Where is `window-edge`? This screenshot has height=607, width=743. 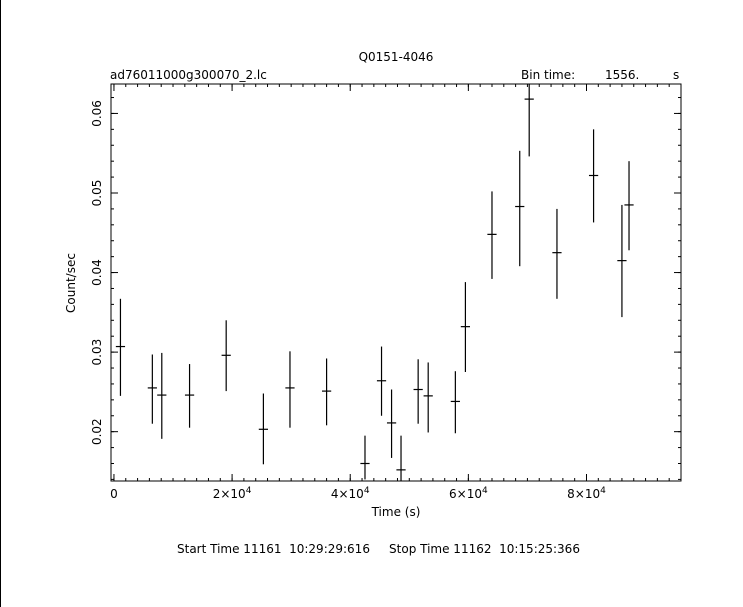
window-edge is located at coordinates (0, 303).